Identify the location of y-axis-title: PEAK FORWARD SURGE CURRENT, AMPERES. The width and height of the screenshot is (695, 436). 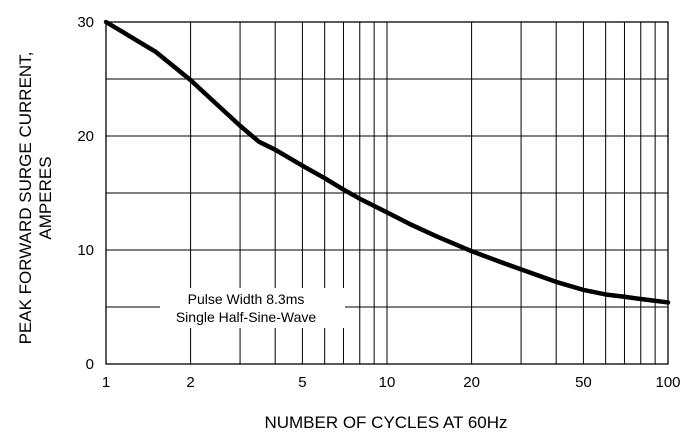
(35, 198).